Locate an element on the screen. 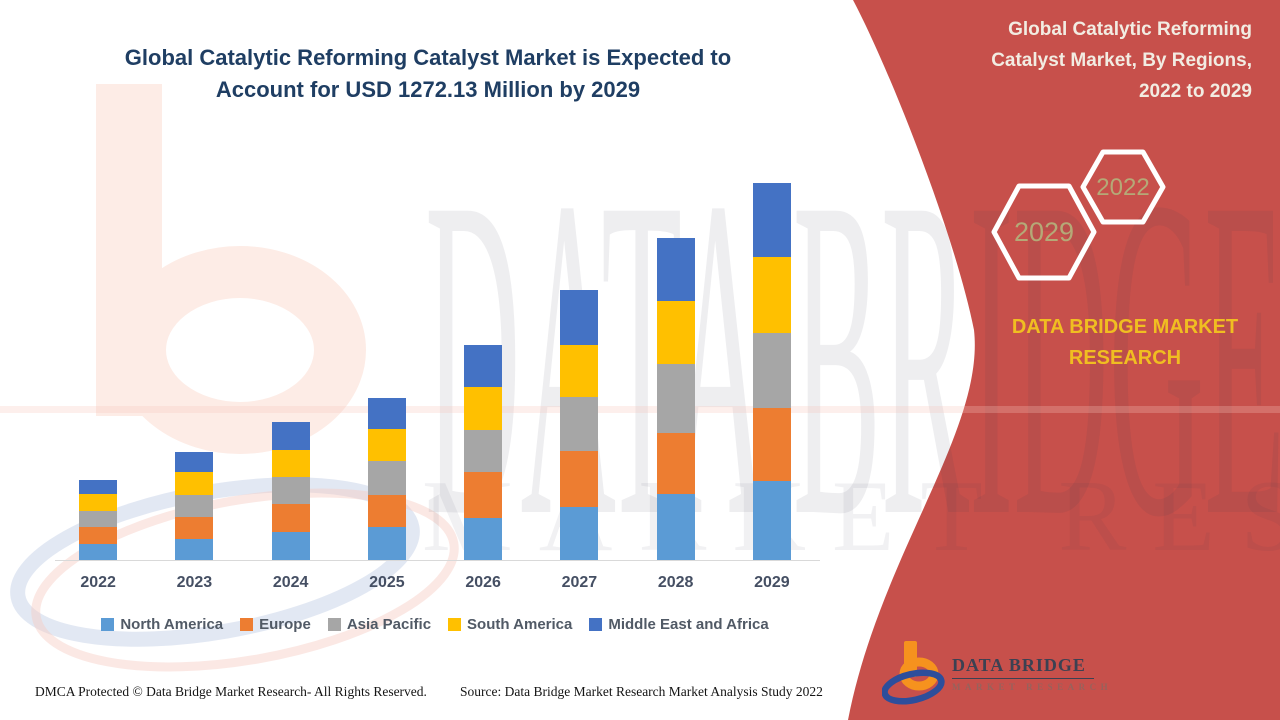  bar-column-2028 is located at coordinates (676, 365).